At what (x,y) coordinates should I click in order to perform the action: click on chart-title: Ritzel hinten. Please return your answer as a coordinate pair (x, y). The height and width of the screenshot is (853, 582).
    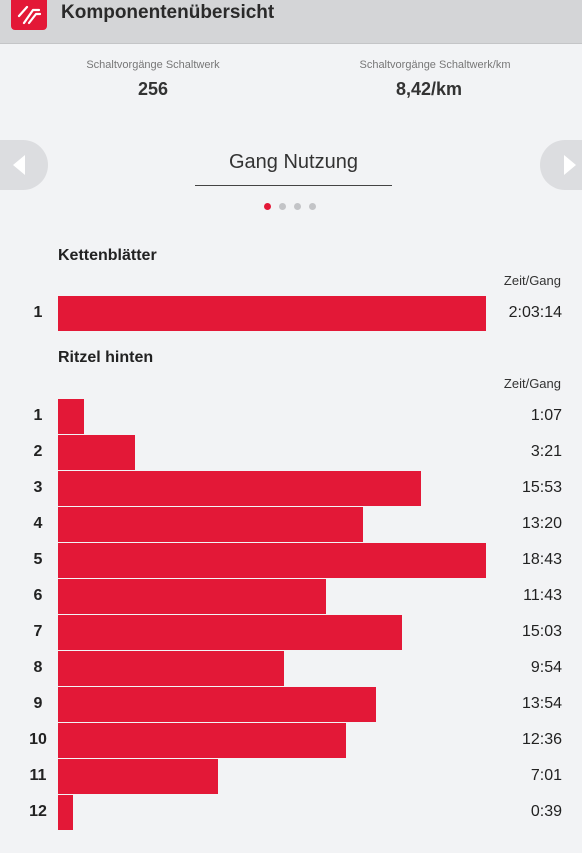
    Looking at the image, I should click on (106, 357).